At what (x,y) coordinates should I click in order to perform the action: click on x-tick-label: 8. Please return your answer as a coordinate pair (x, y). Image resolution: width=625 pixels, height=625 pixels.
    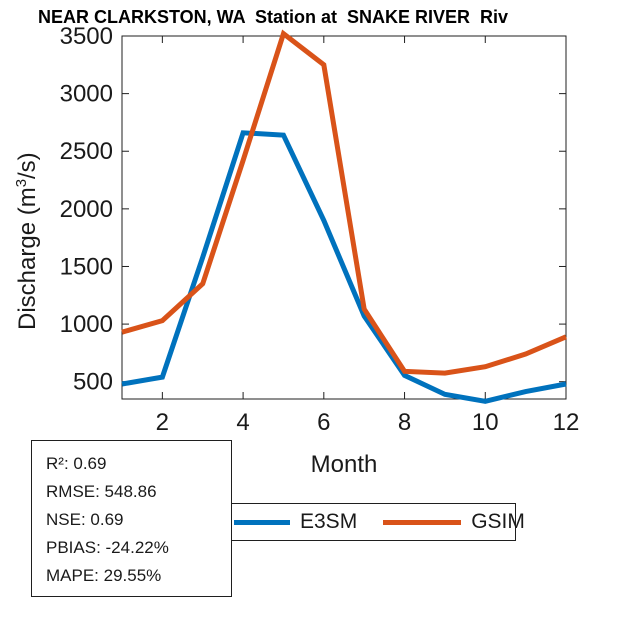
    Looking at the image, I should click on (404, 422).